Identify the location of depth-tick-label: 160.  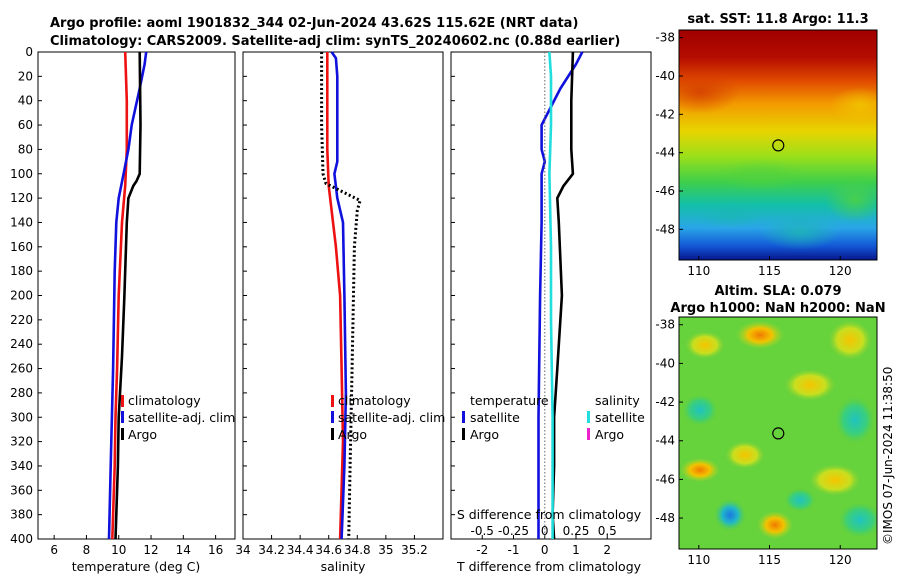
(21, 247).